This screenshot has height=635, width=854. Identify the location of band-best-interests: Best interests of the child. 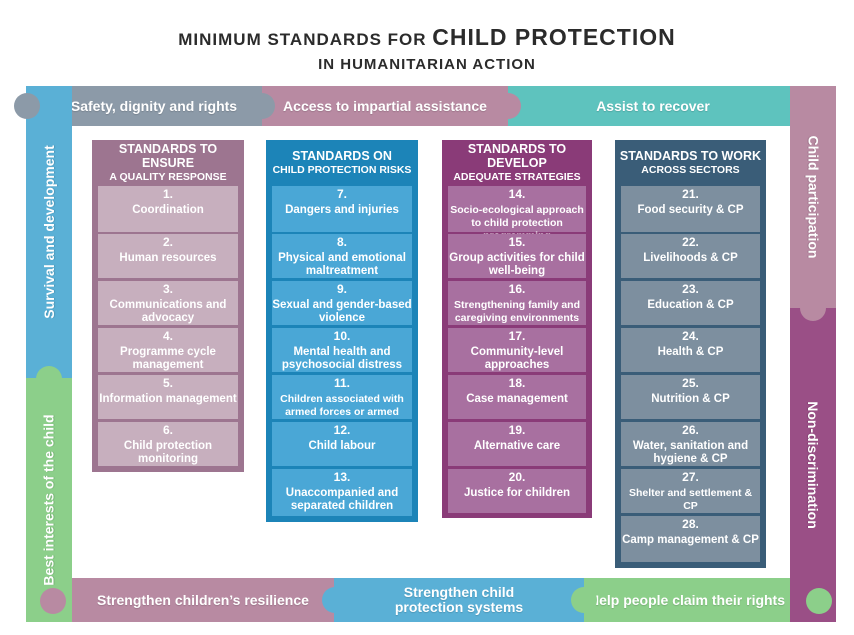
(49, 500).